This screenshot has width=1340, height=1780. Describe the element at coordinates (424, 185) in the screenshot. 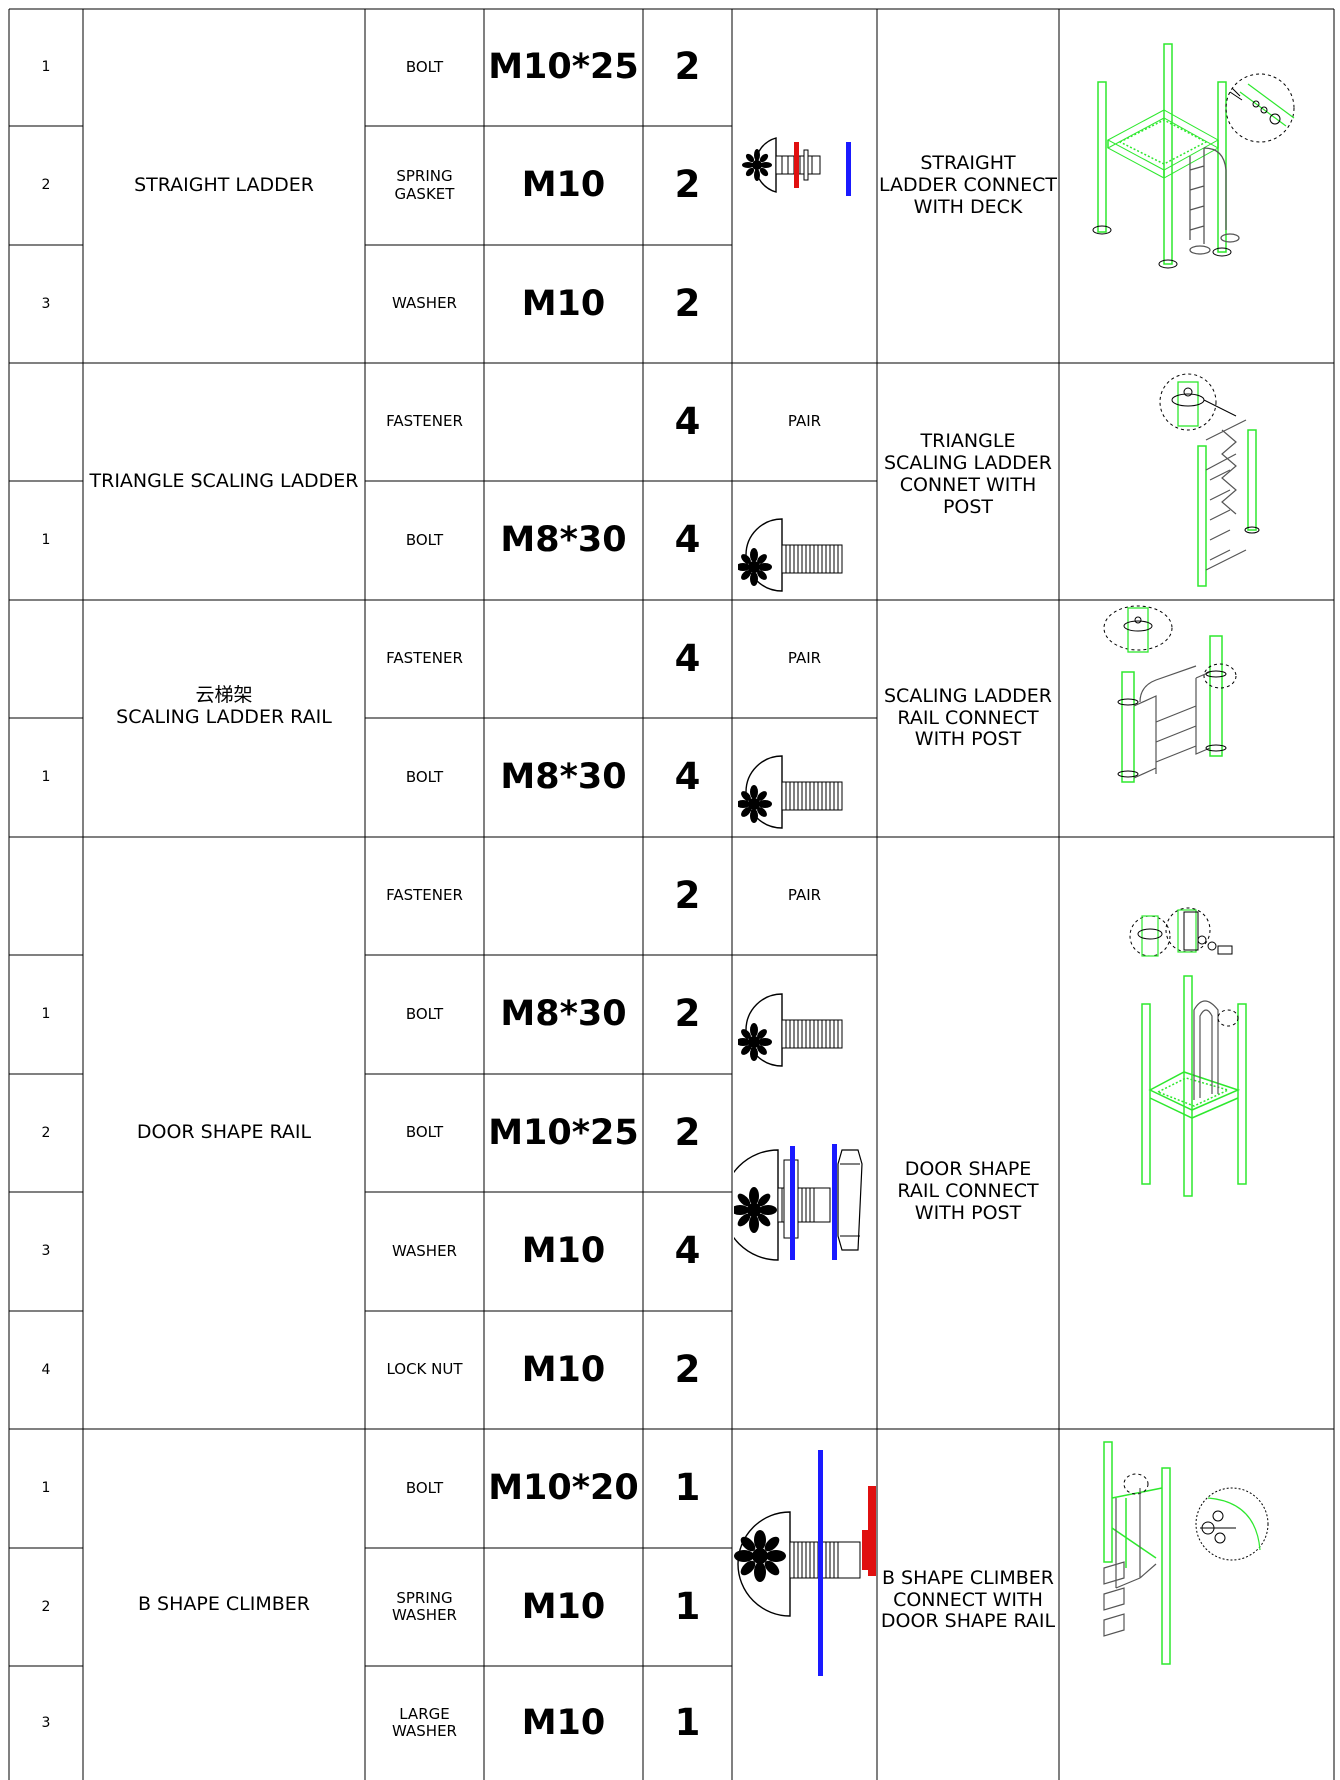

I see `part-name: SPRING GASKET` at that location.